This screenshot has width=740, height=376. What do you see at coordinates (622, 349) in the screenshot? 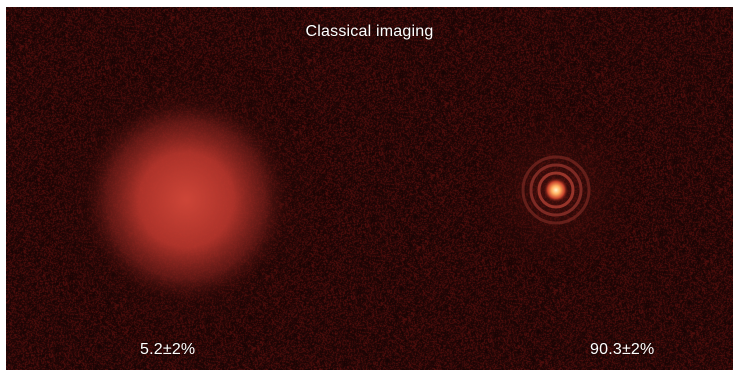
I see `right-spot-value: 90.3±2%` at bounding box center [622, 349].